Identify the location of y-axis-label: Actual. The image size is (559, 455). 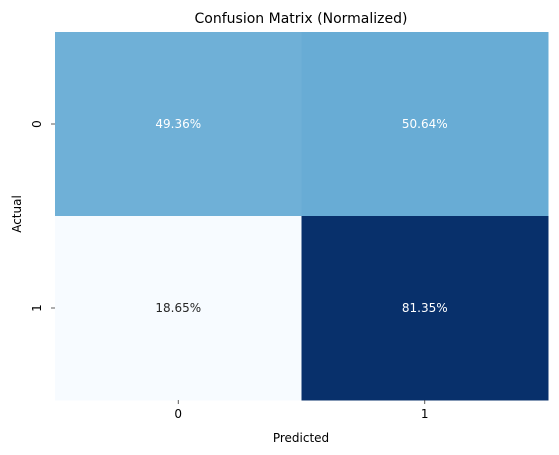
(17, 214).